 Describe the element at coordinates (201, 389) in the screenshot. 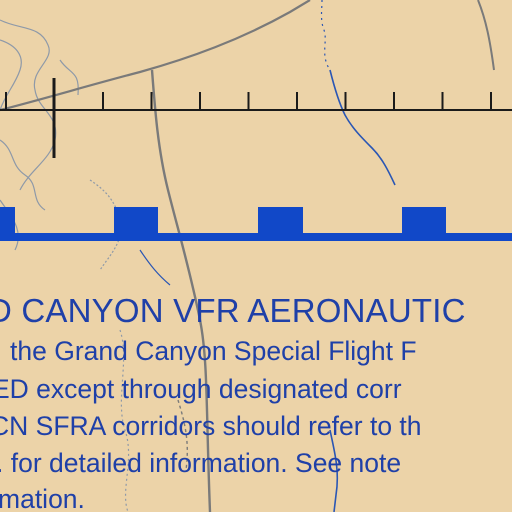

I see `notice-line: ED except through designated corr` at that location.